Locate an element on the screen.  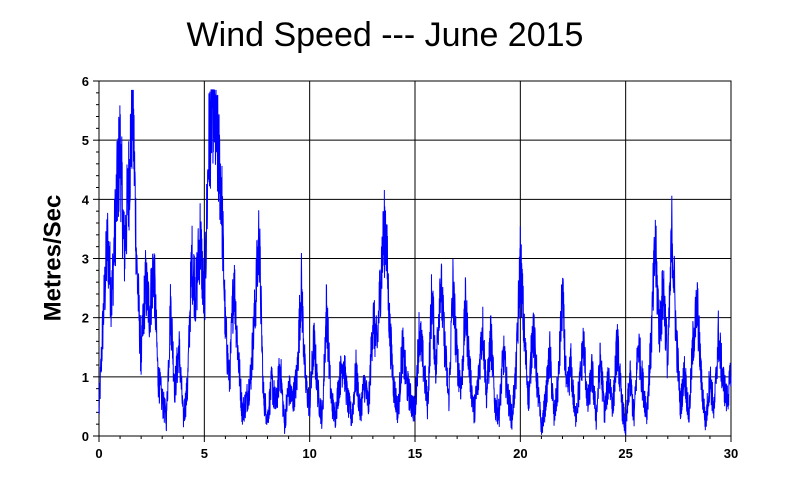
x-tick-label: 5 is located at coordinates (204, 453).